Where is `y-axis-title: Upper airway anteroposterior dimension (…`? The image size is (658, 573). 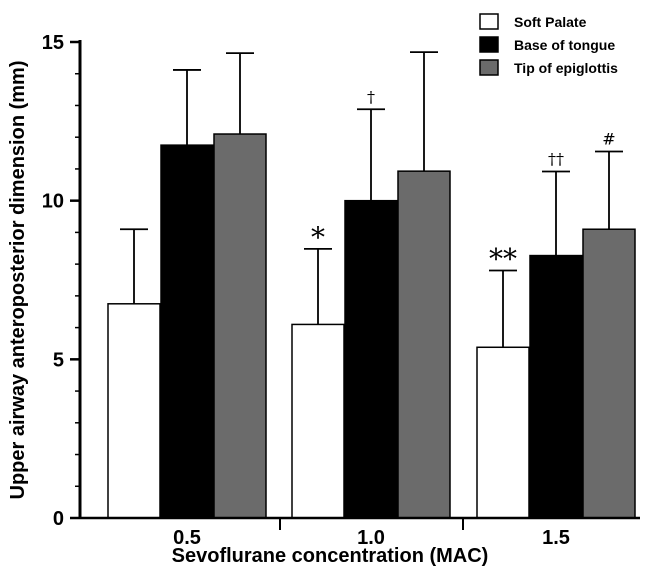
y-axis-title: Upper airway anteroposterior dimension (… is located at coordinates (18, 280).